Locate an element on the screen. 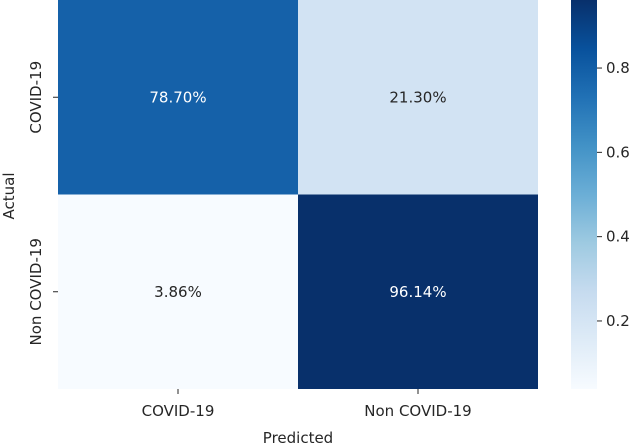 This screenshot has height=446, width=629. cell-value-label: 96.14% is located at coordinates (417, 292).